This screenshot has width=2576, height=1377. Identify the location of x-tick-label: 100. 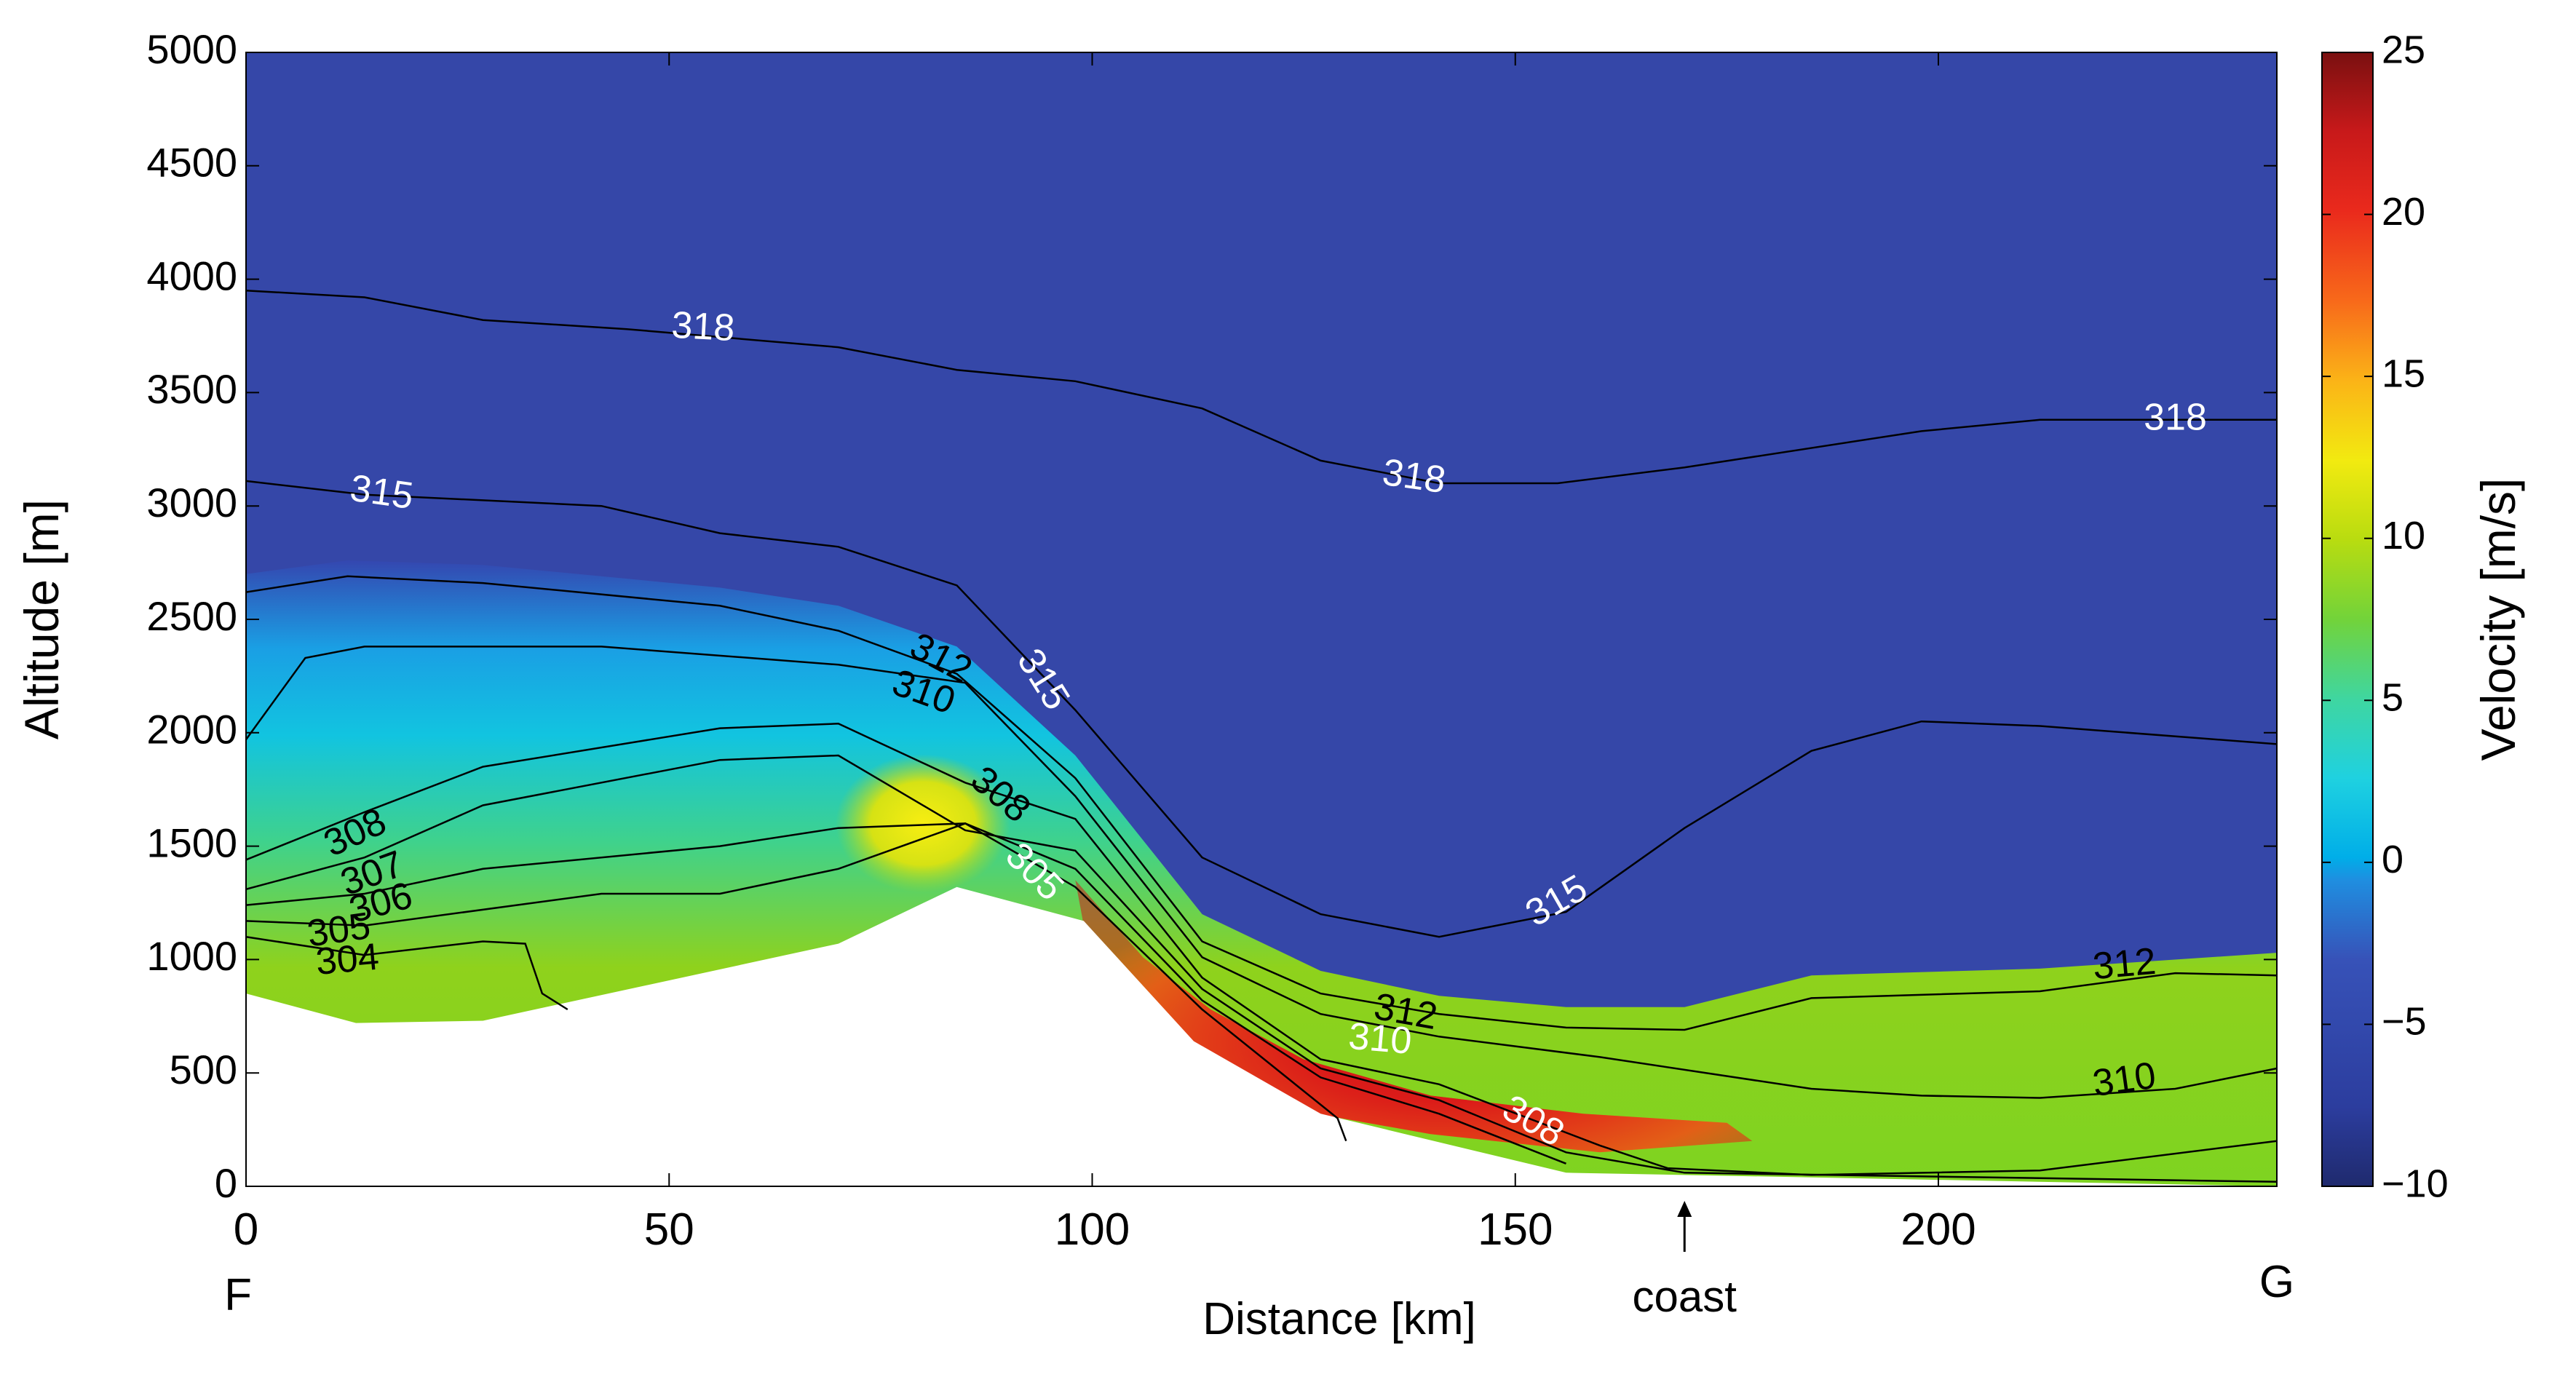
(1092, 1230).